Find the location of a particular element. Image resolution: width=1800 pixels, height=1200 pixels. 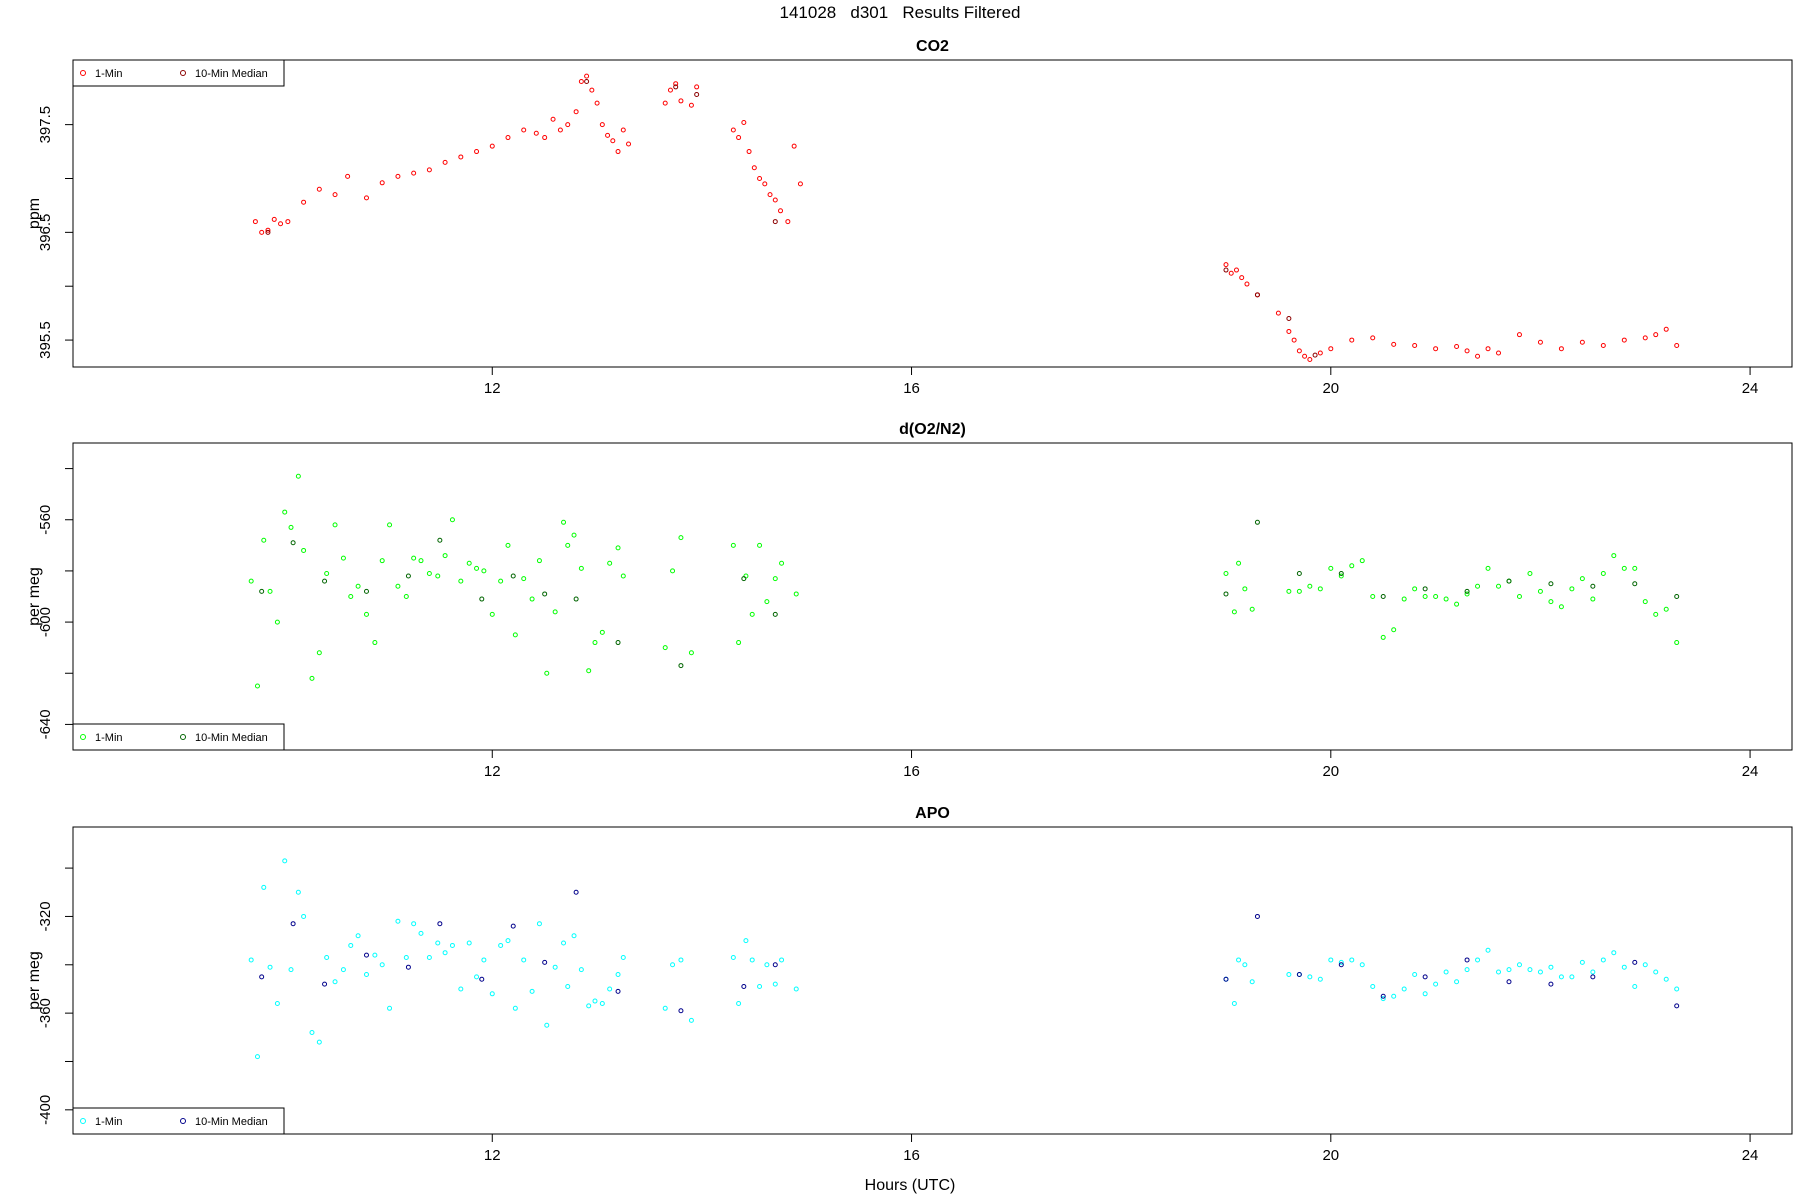

legend-label: 10-Min Median is located at coordinates (231, 74).